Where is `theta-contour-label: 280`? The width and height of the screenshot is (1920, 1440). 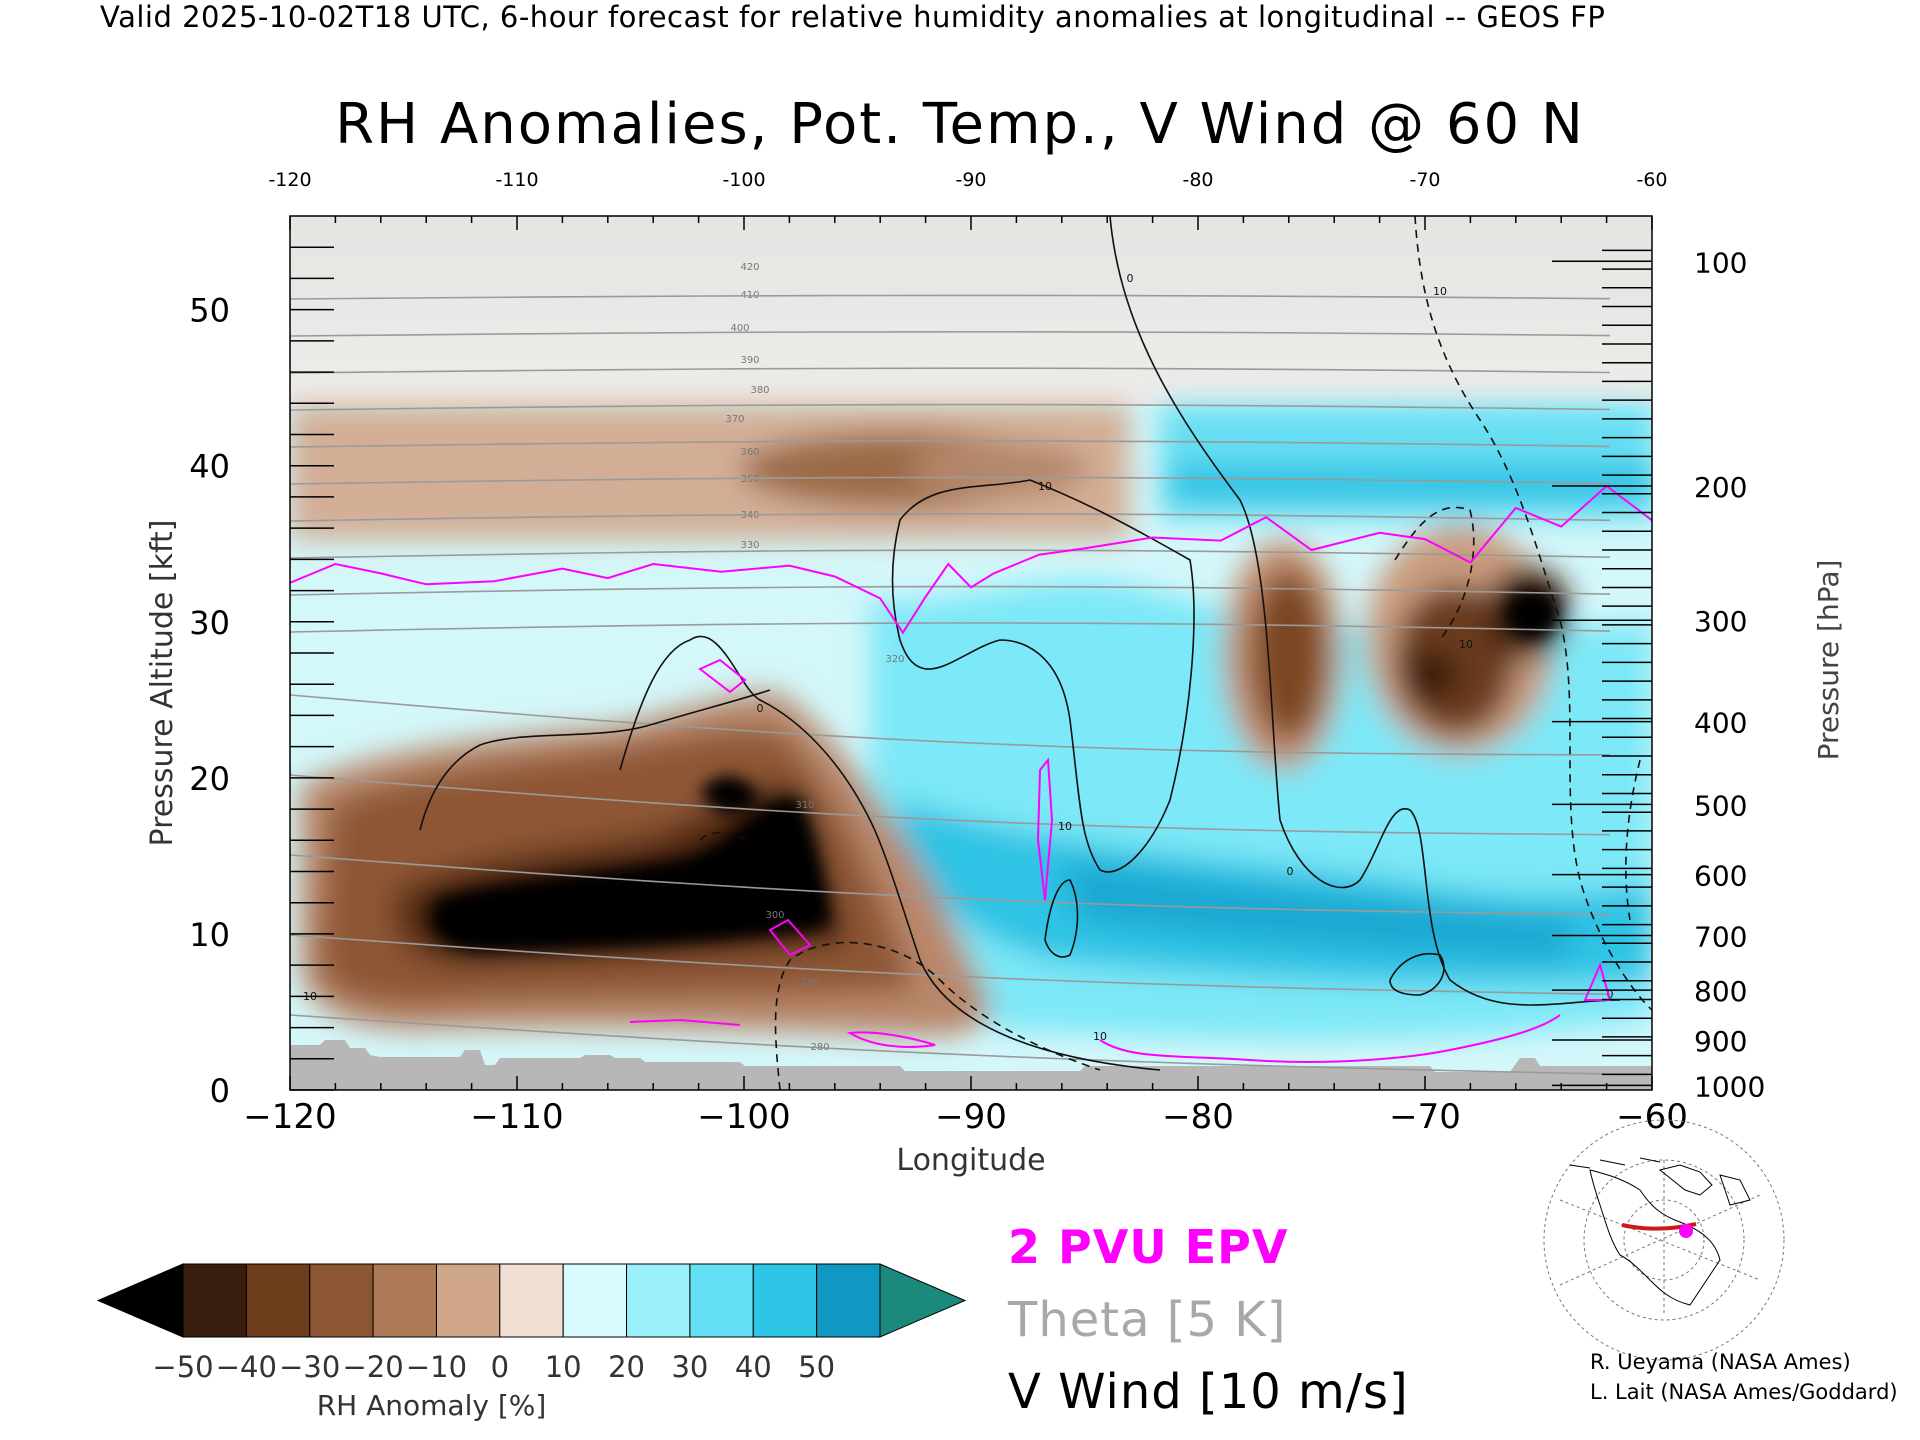
theta-contour-label: 280 is located at coordinates (819, 1047).